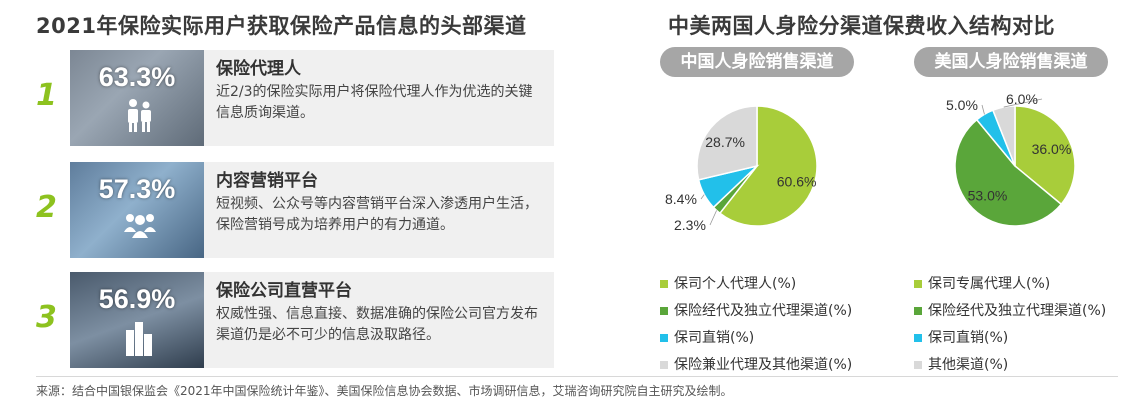 This screenshot has width=1132, height=414. What do you see at coordinates (137, 77) in the screenshot?
I see `channel-percent: 63.3%` at bounding box center [137, 77].